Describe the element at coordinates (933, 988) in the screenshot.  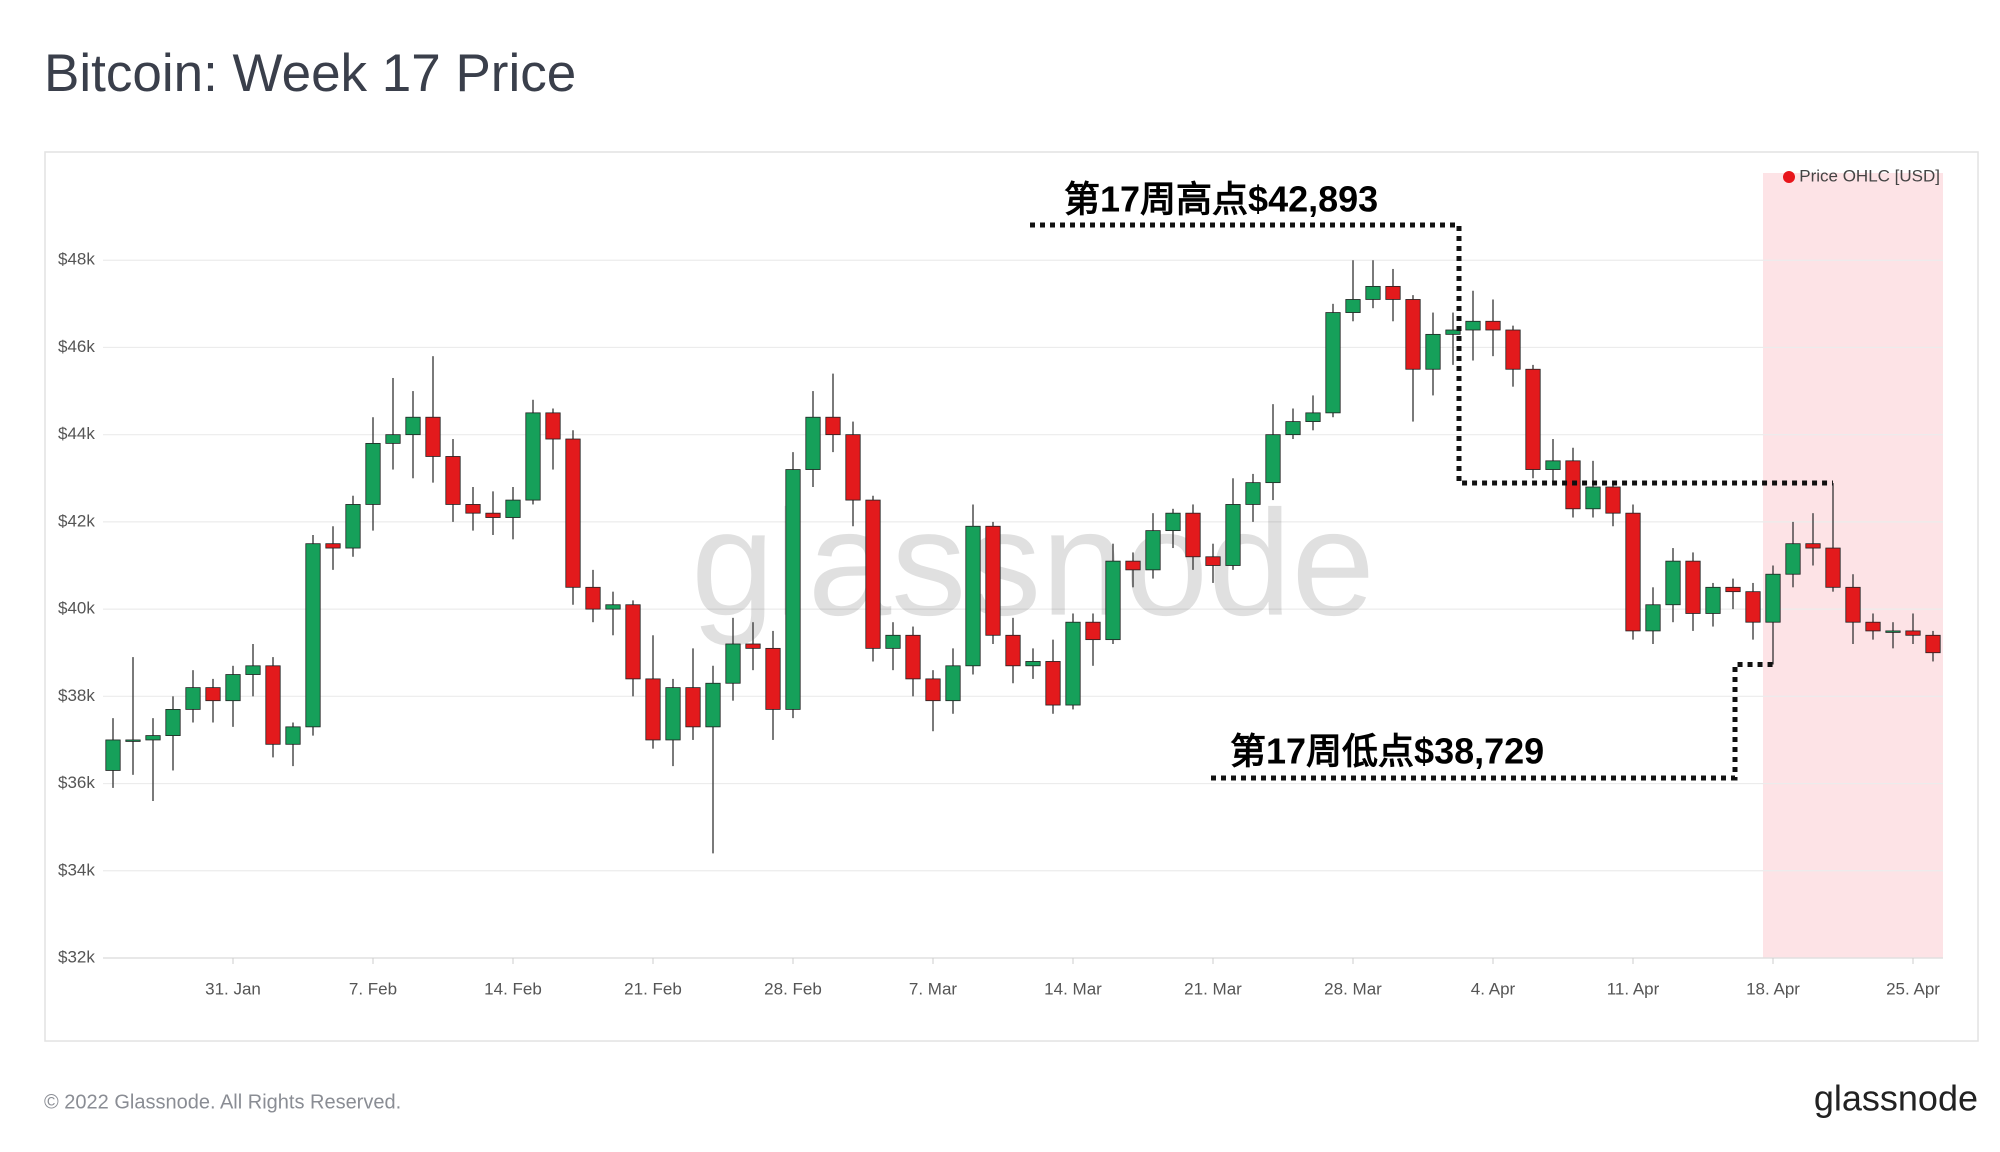
I see `x-tick-label: 7. Mar` at that location.